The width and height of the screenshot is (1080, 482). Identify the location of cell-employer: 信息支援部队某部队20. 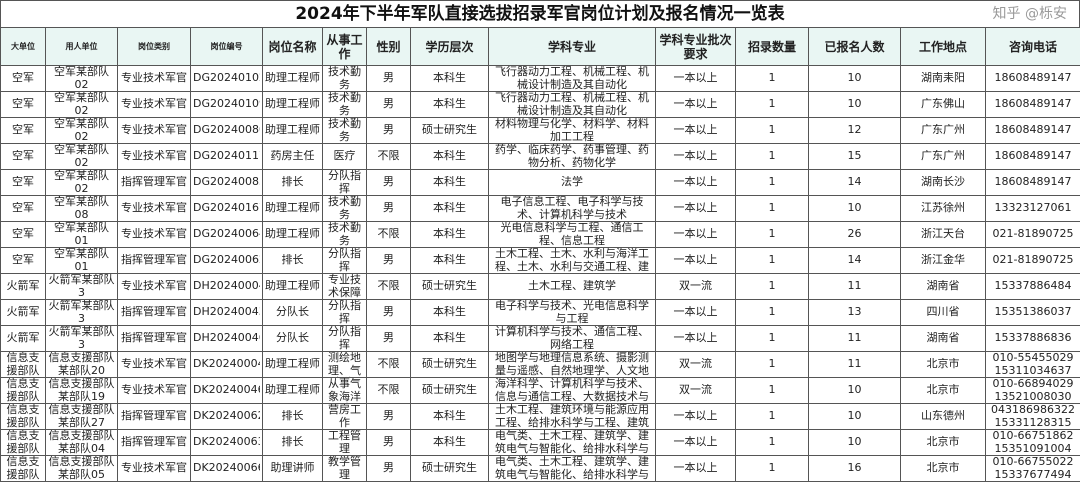
(82, 365).